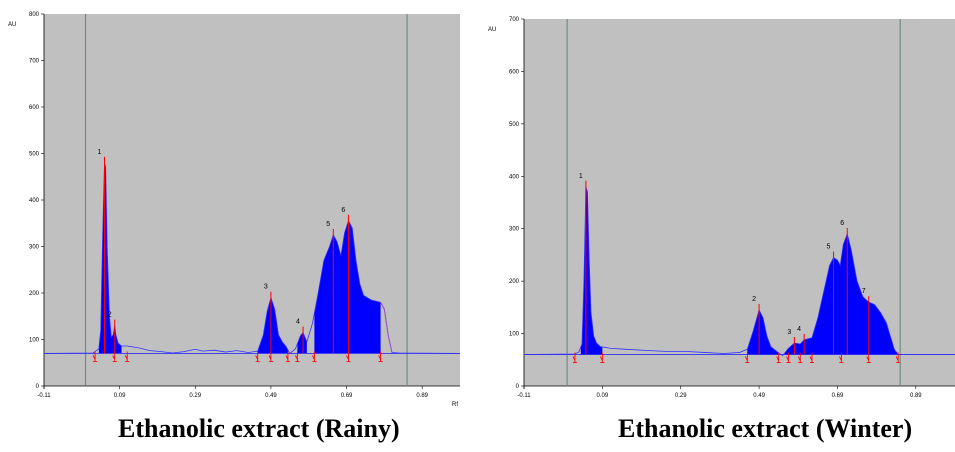  Describe the element at coordinates (259, 428) in the screenshot. I see `chart-title-rainy: Ethanolic extract (Rainy)` at that location.